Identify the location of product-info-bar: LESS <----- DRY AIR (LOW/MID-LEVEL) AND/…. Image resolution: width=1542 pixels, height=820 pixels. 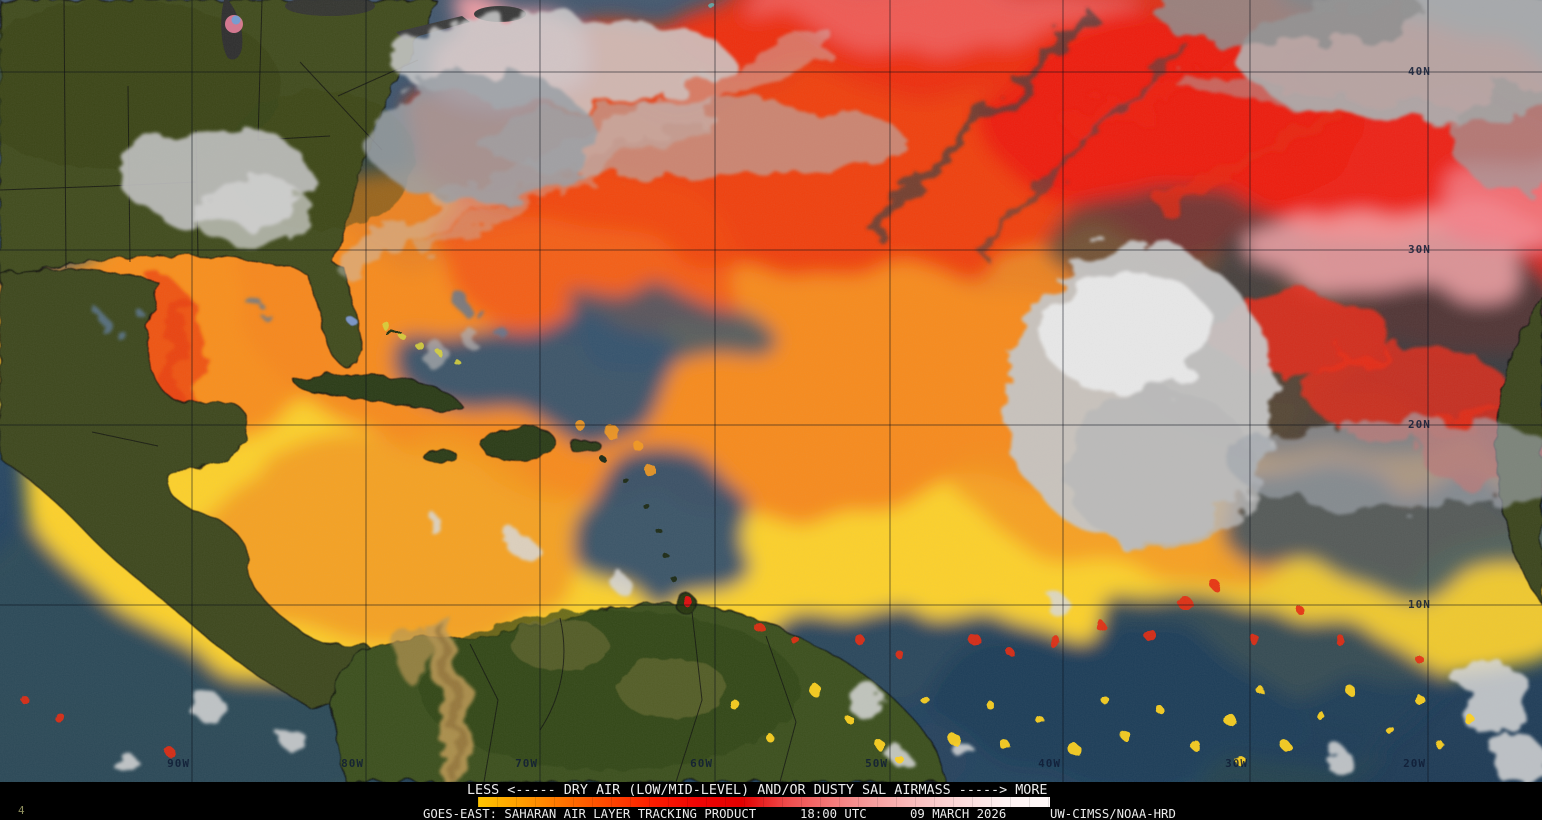
(771, 801).